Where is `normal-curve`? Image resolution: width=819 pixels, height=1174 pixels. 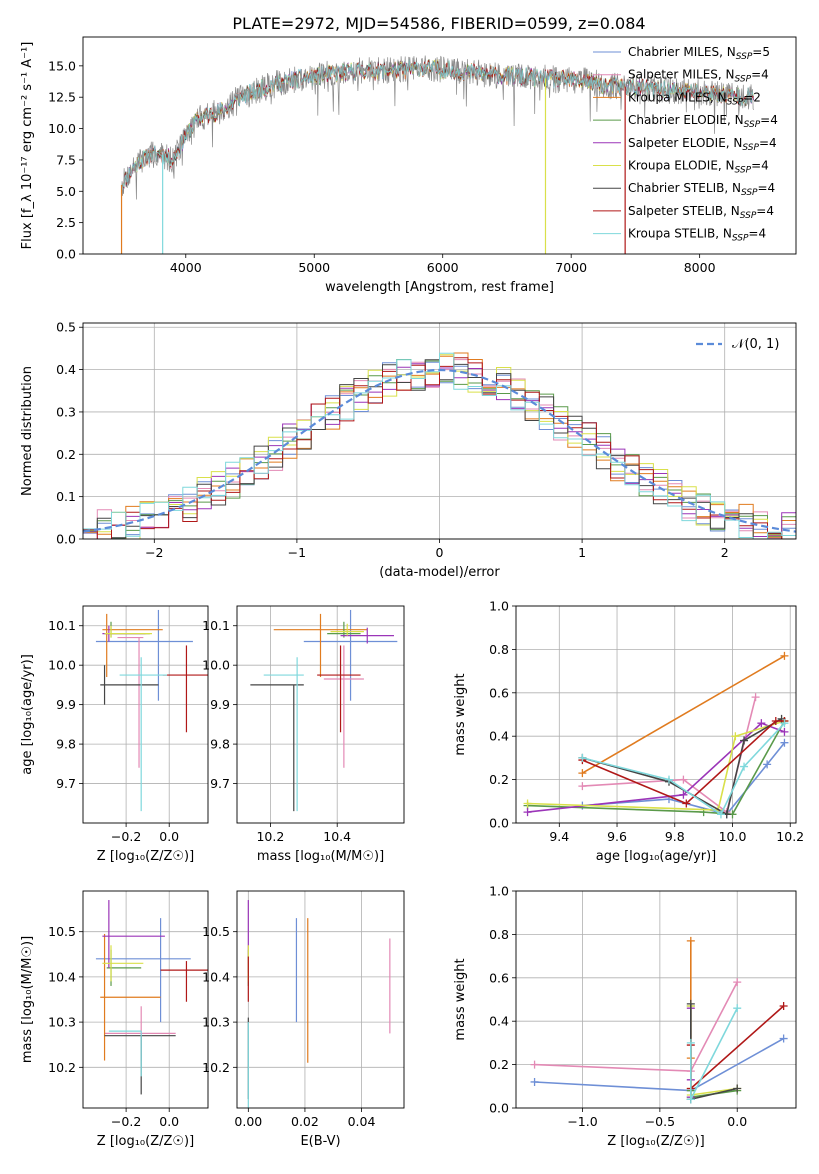
normal-curve is located at coordinates (439, 450).